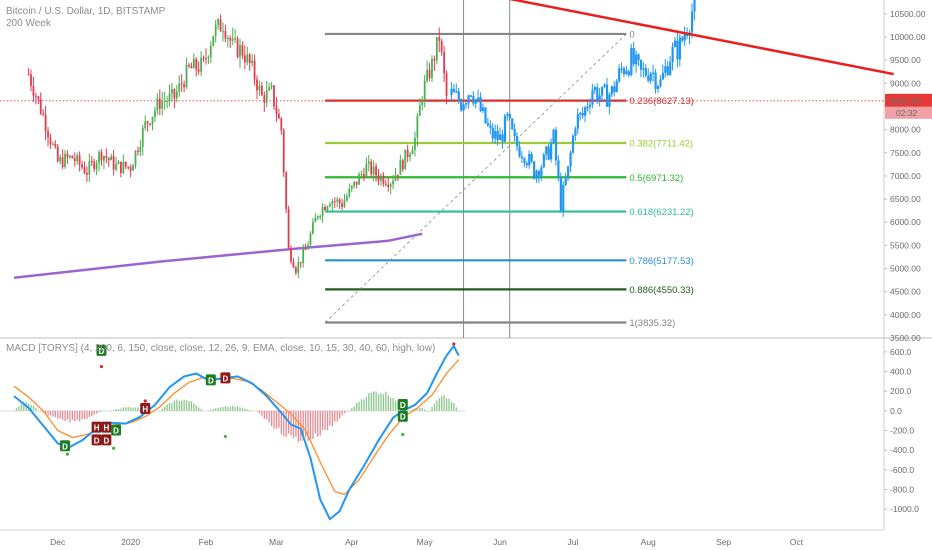  I want to click on signal-marker: D, so click(402, 404).